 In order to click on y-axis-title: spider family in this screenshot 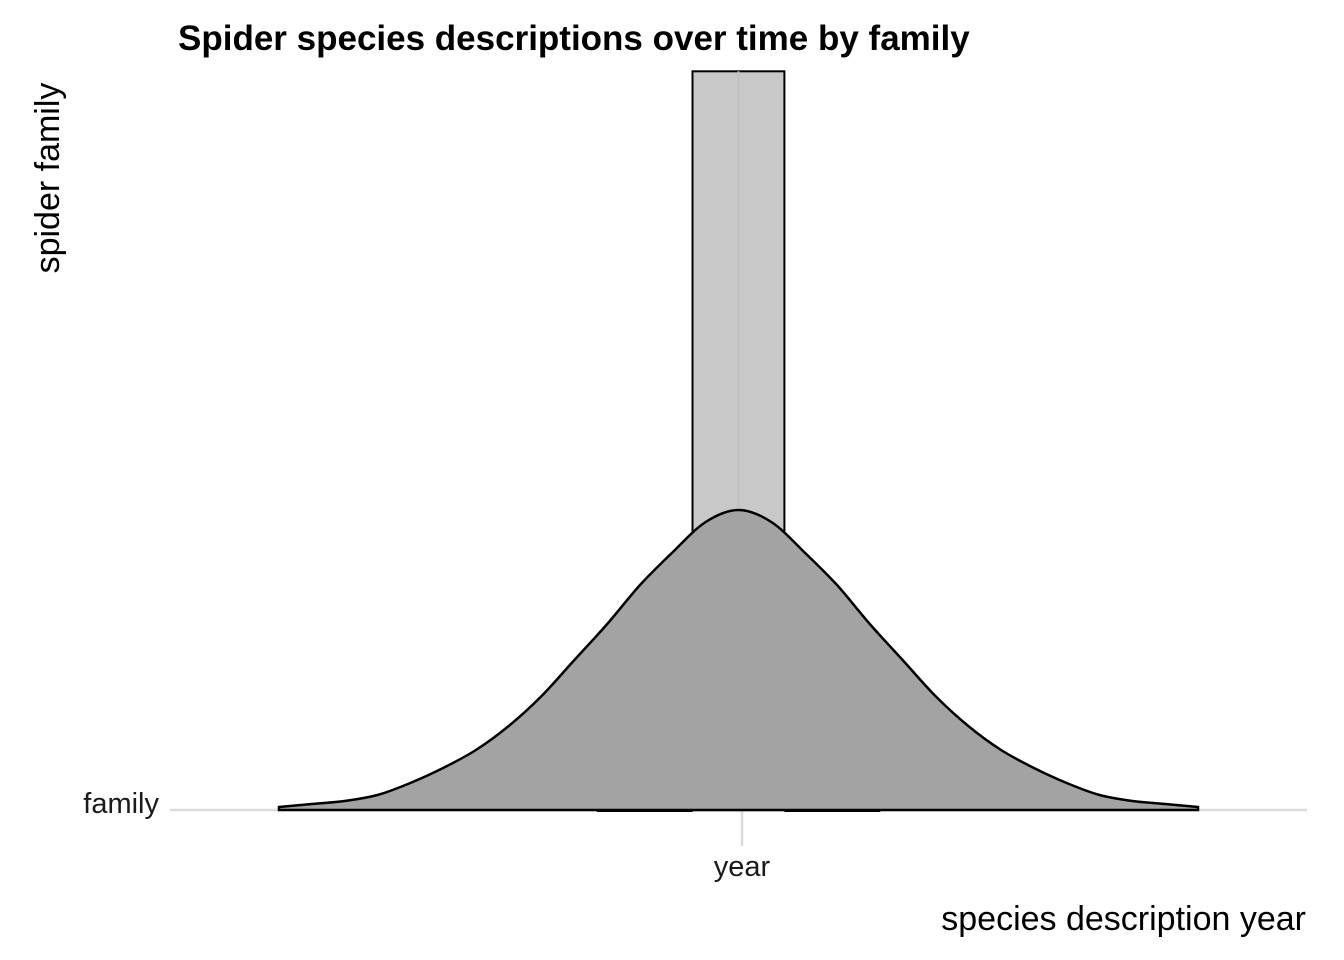, I will do `click(48, 178)`.